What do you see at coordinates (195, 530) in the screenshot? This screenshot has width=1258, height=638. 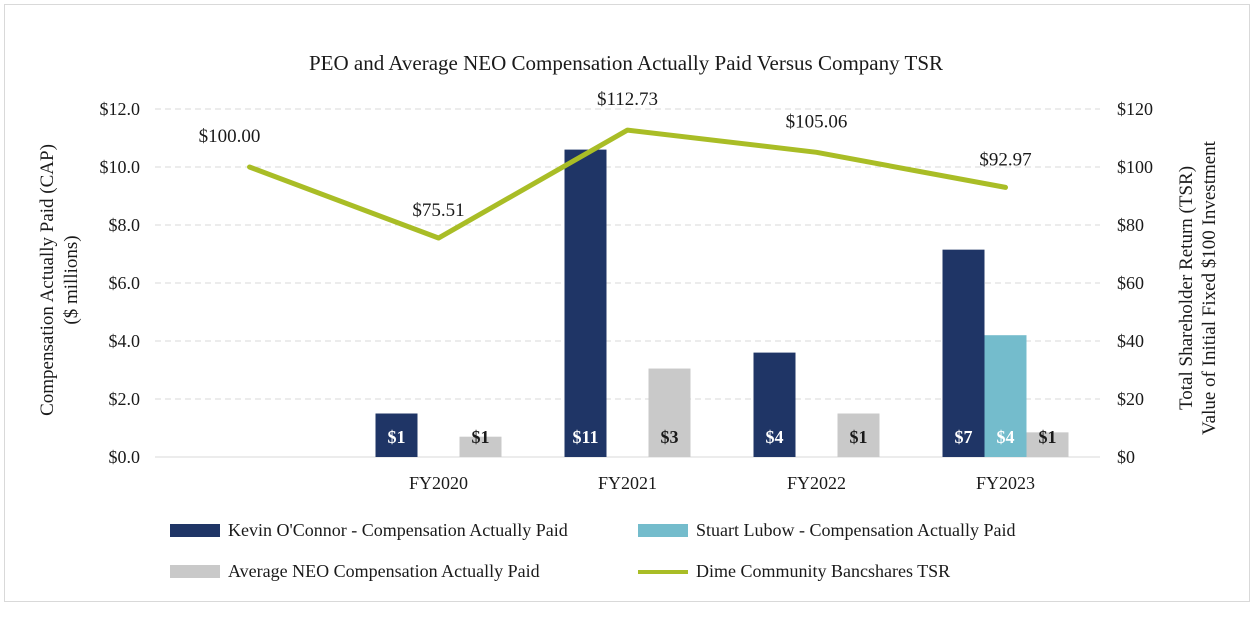 I see `legend-swatch-kevin` at bounding box center [195, 530].